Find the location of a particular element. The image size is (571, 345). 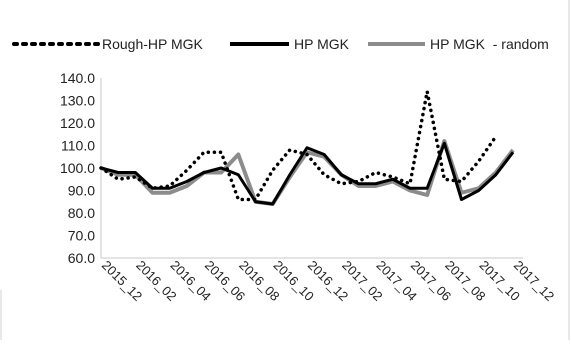

series-line-hp-mgk is located at coordinates (307, 173).